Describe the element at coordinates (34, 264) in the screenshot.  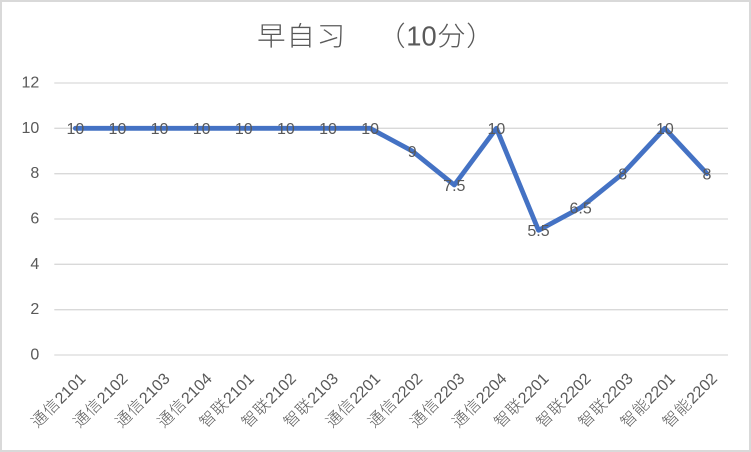
I see `svg-text: 4` at that location.